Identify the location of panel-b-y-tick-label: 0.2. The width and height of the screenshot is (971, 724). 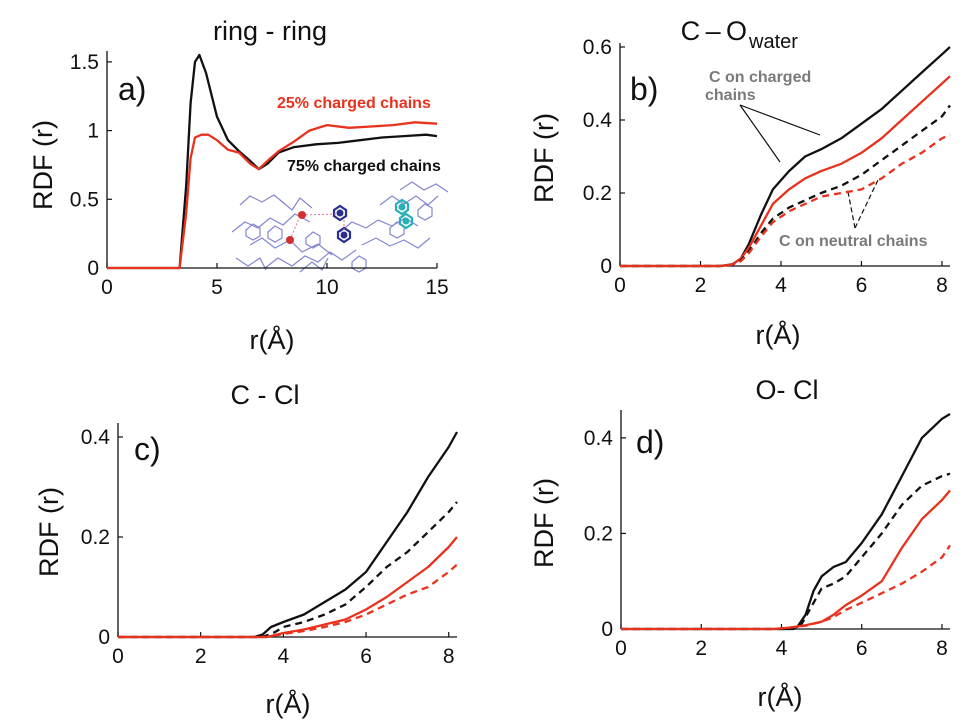
(597, 193).